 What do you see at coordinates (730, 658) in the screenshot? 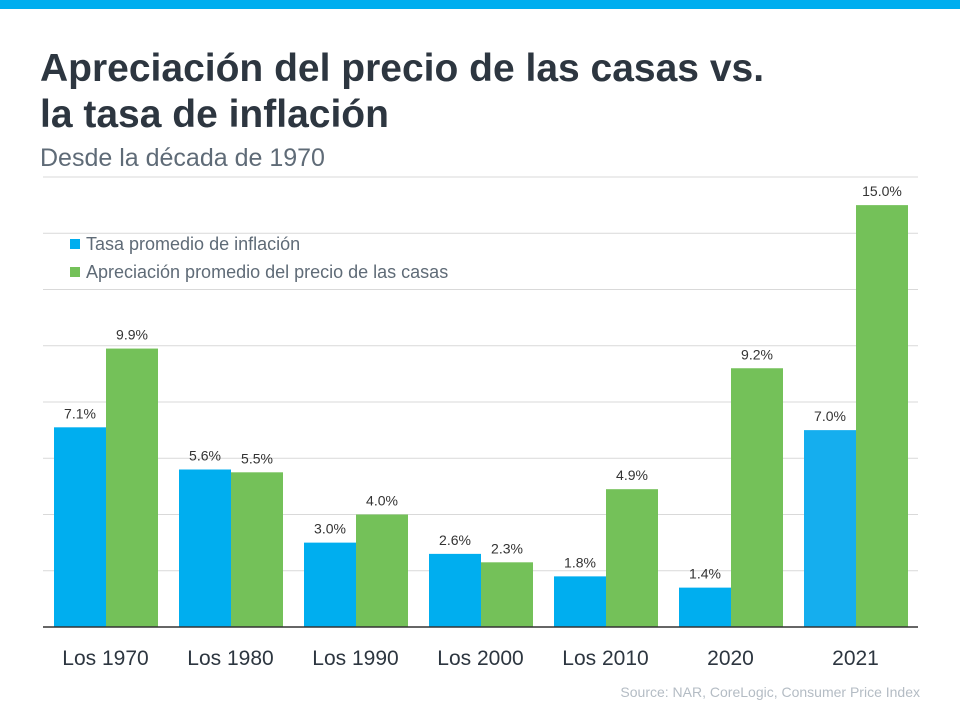
I see `x-tick-label: 2020` at bounding box center [730, 658].